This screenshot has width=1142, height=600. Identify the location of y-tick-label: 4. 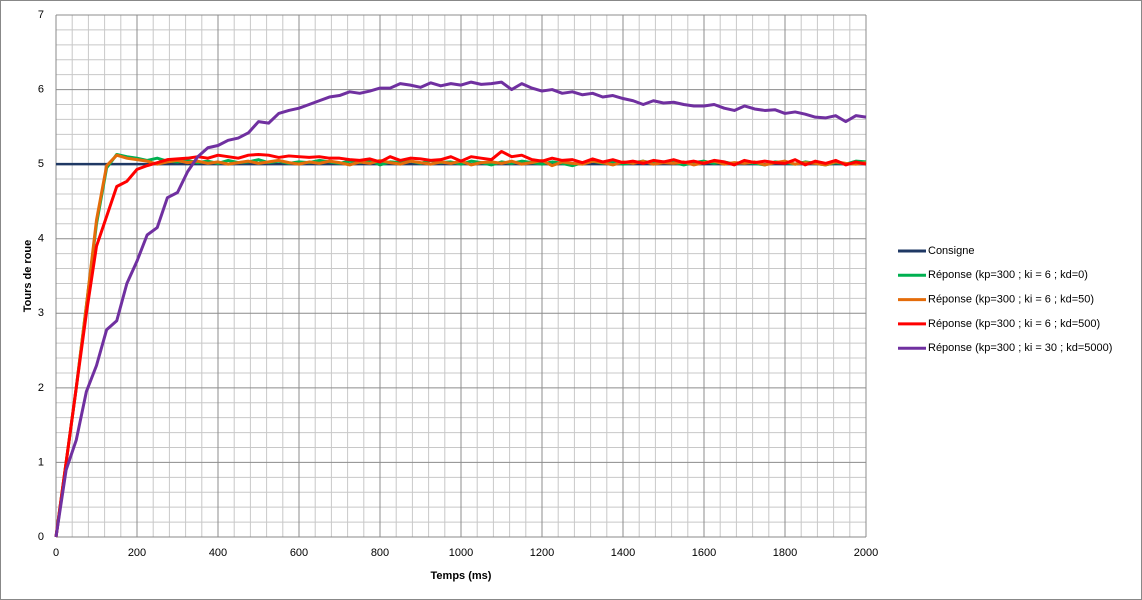
(41, 239).